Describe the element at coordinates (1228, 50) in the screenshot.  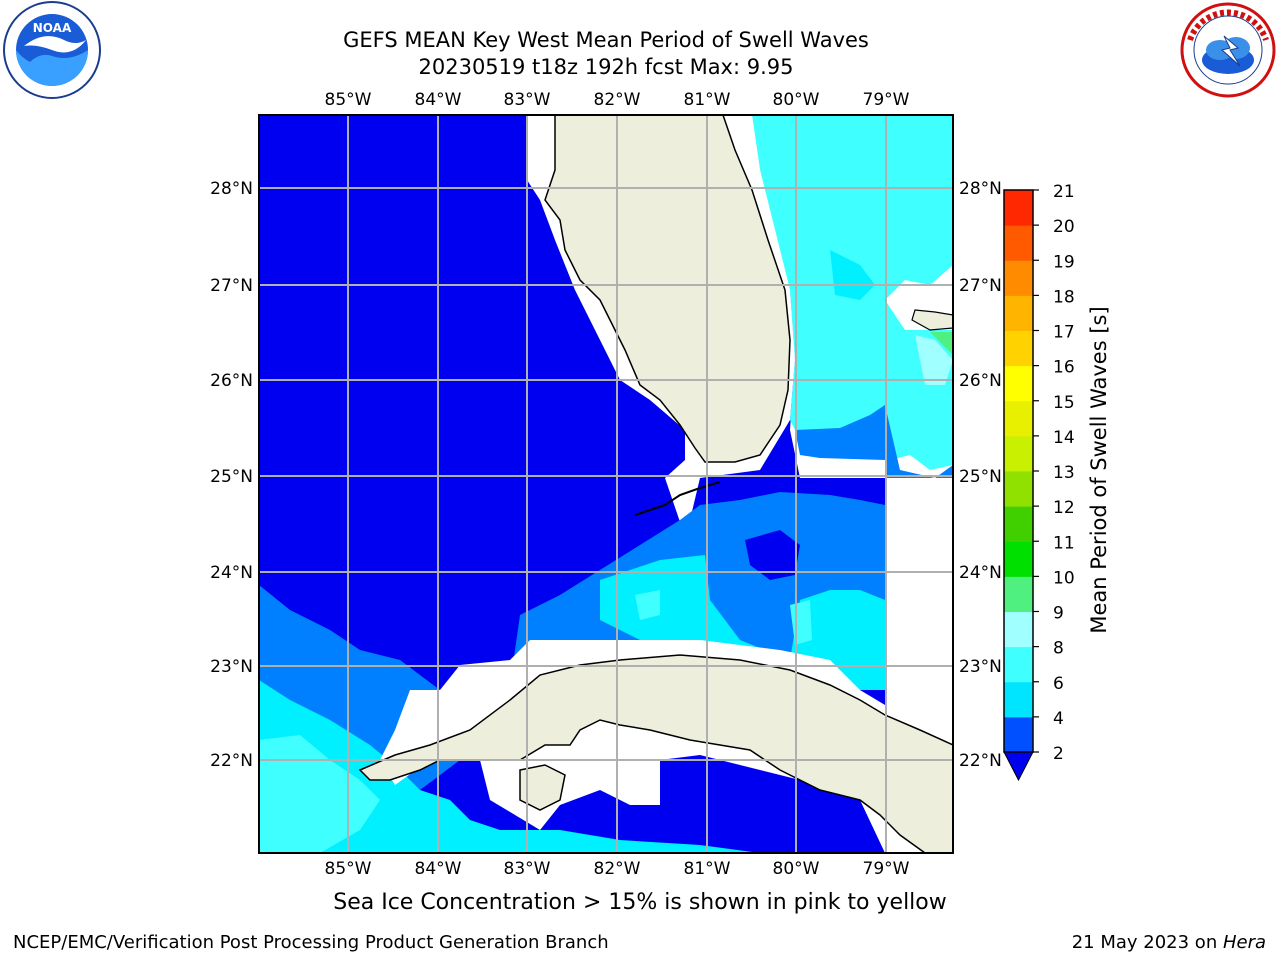
I see `nws-logo-icon` at that location.